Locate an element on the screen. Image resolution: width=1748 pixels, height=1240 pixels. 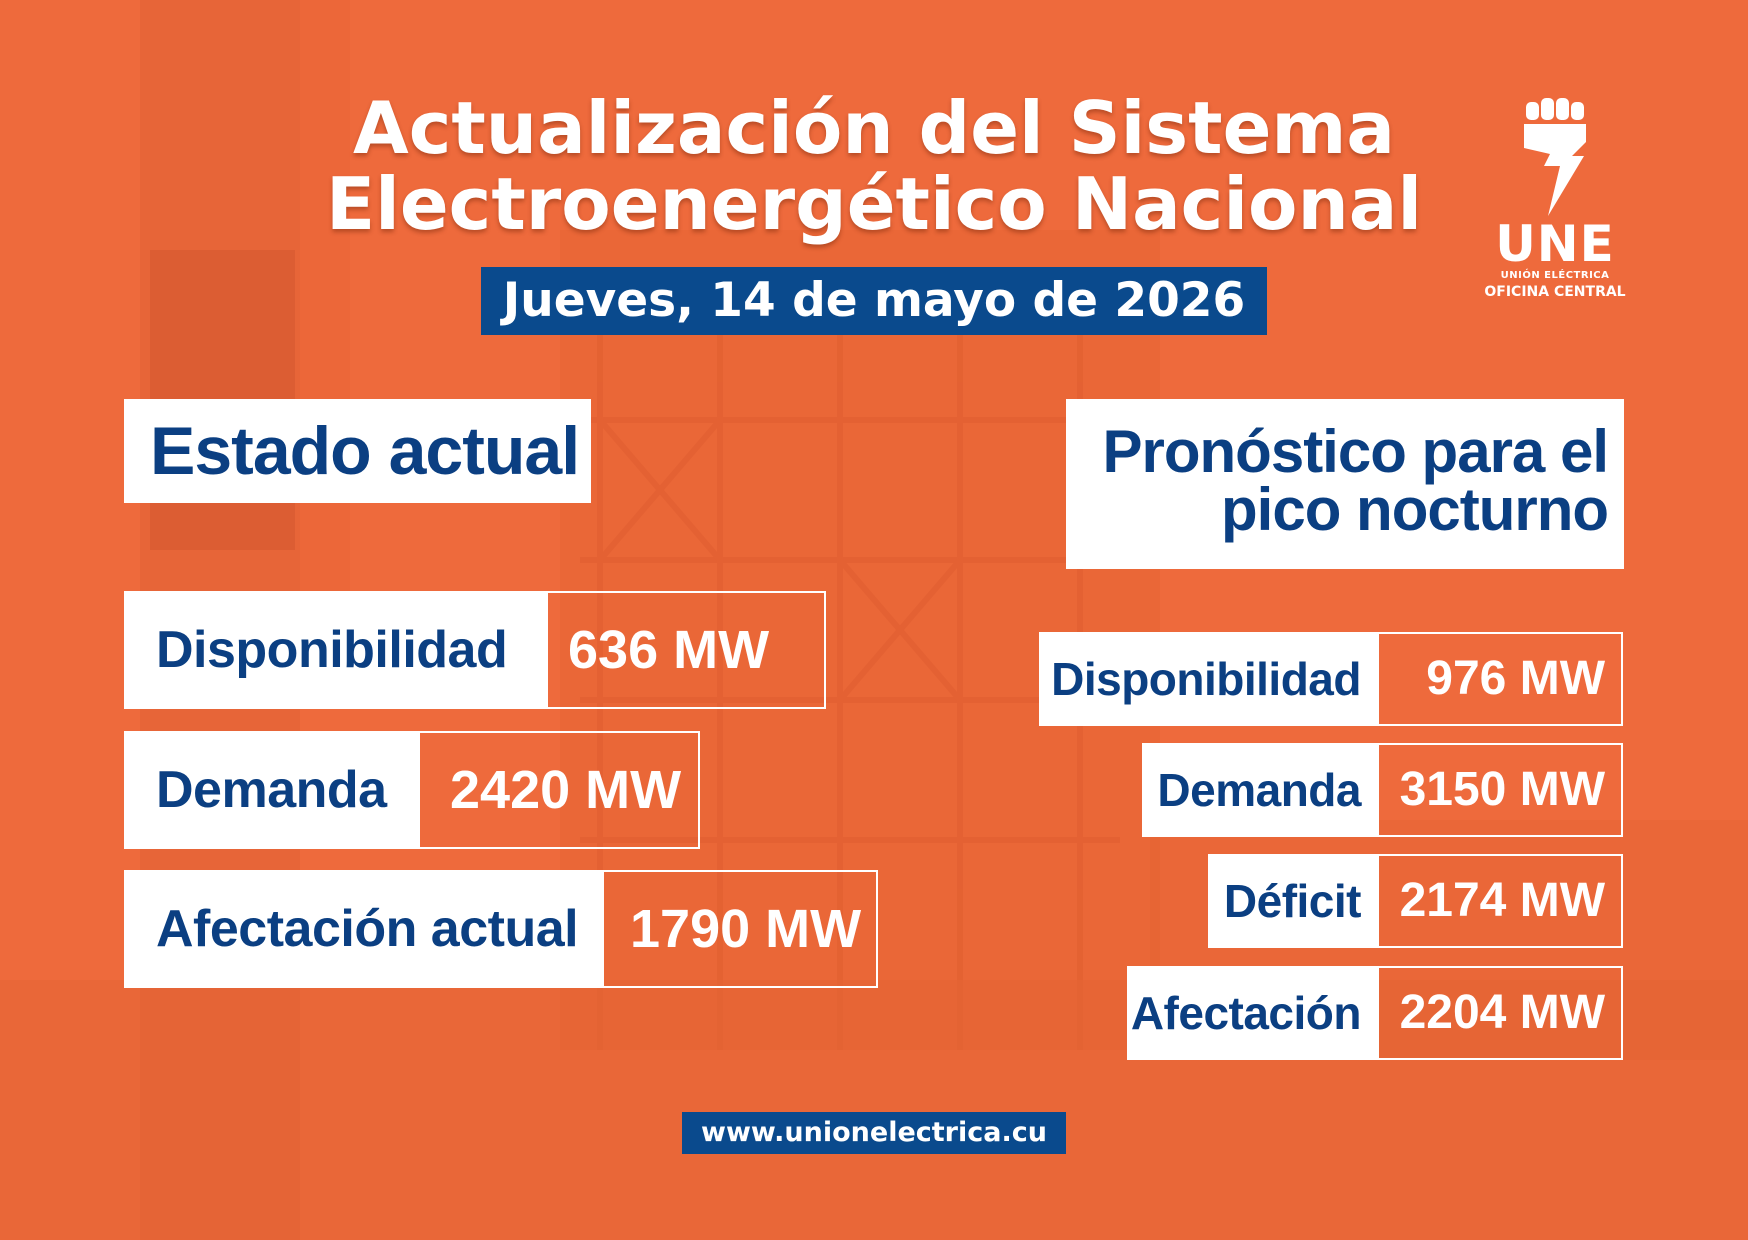
estado-actual-title: Estado actual is located at coordinates (357, 451).